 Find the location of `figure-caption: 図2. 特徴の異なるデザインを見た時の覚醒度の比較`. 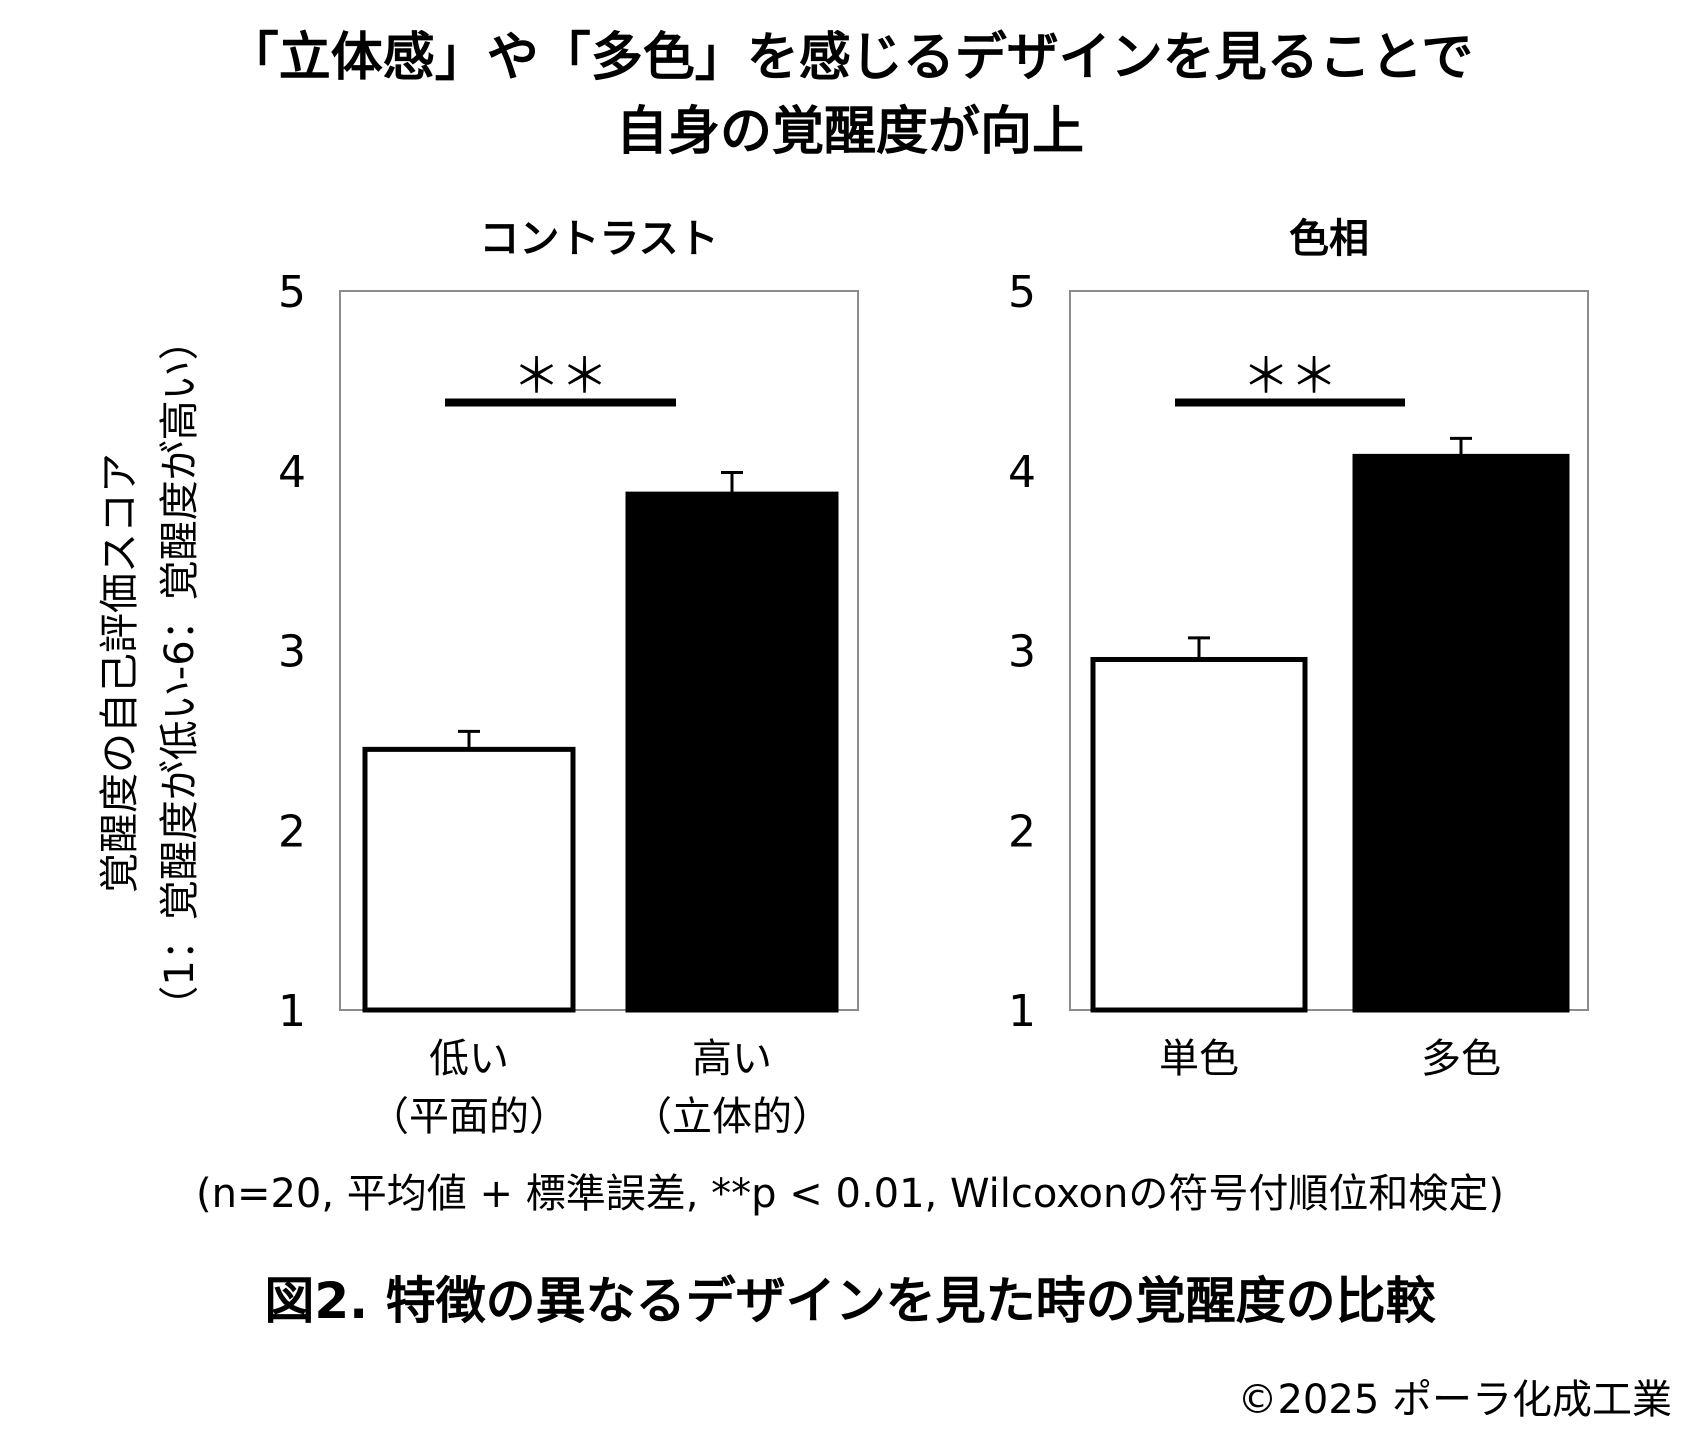

figure-caption: 図2. 特徴の異なるデザインを見た時の覚醒度の比較 is located at coordinates (850, 1301).